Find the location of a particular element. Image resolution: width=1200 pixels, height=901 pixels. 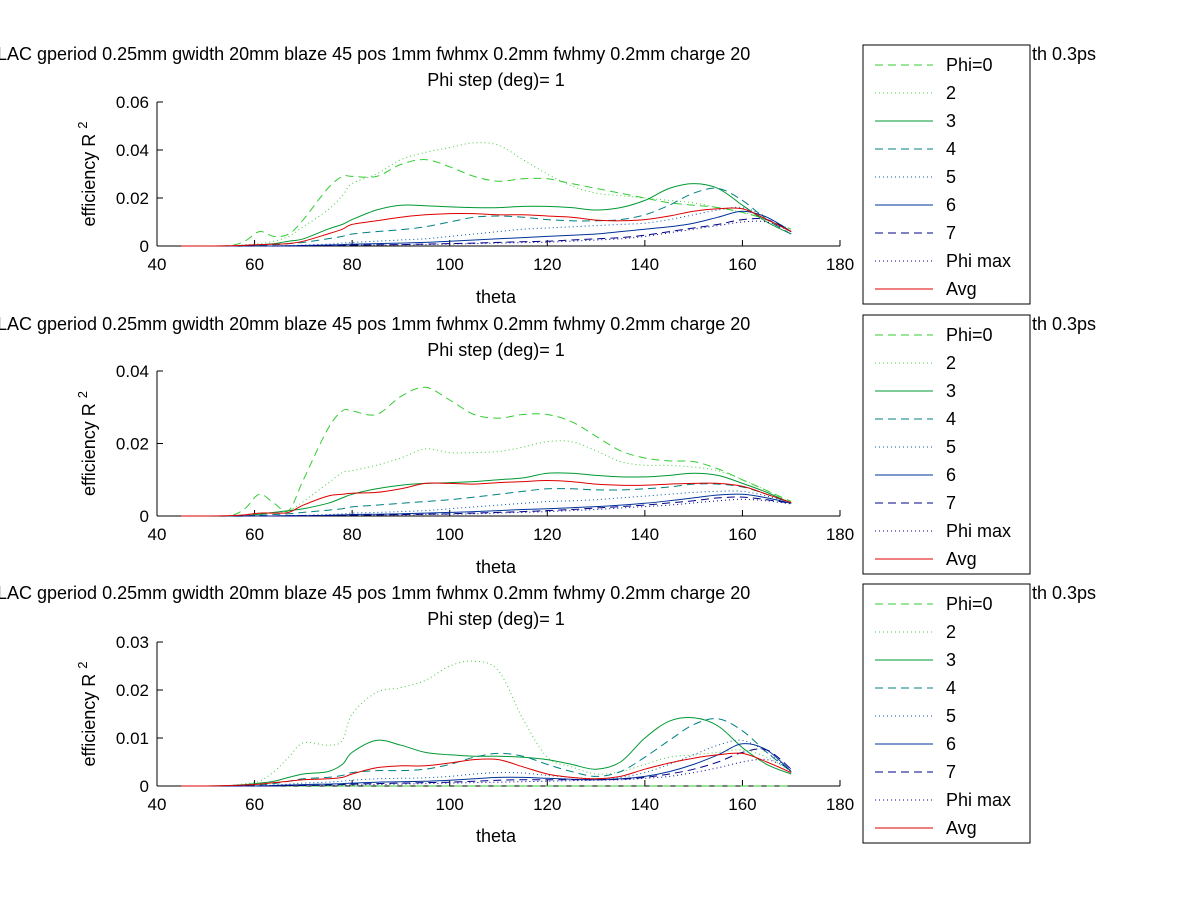

legend-2: Phi=0 2 3 4 5 6 7 Phi max Avg is located at coordinates (946, 444).